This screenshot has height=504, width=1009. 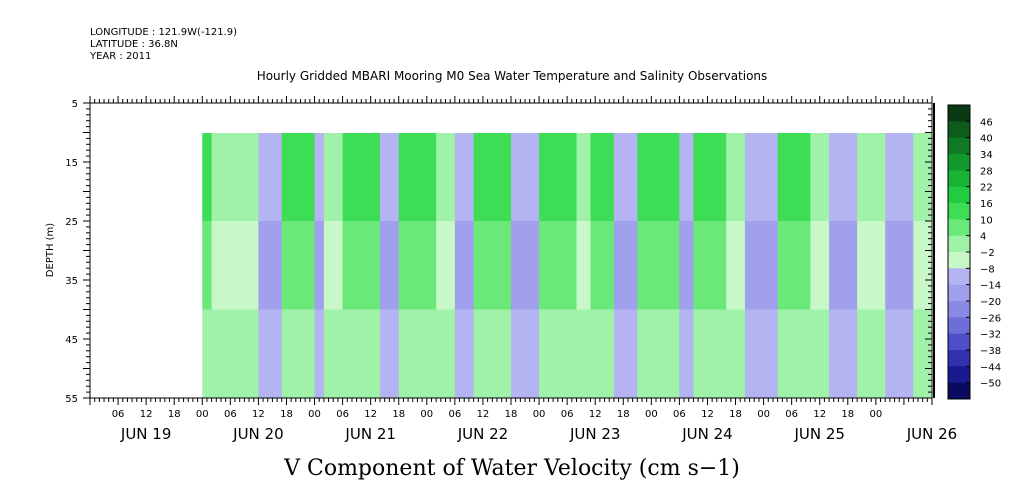 I want to click on x-hour-label-6: 18, so click(x=286, y=414).